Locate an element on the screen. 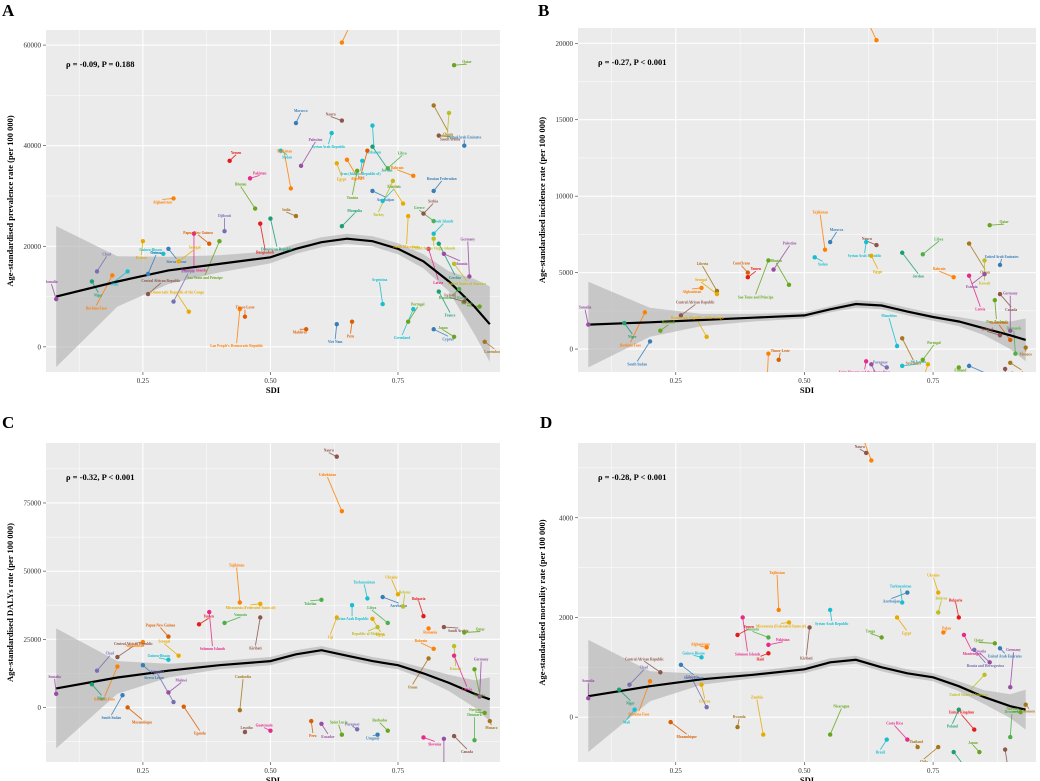  point-label: Guinea-Bissau is located at coordinates (150, 250).